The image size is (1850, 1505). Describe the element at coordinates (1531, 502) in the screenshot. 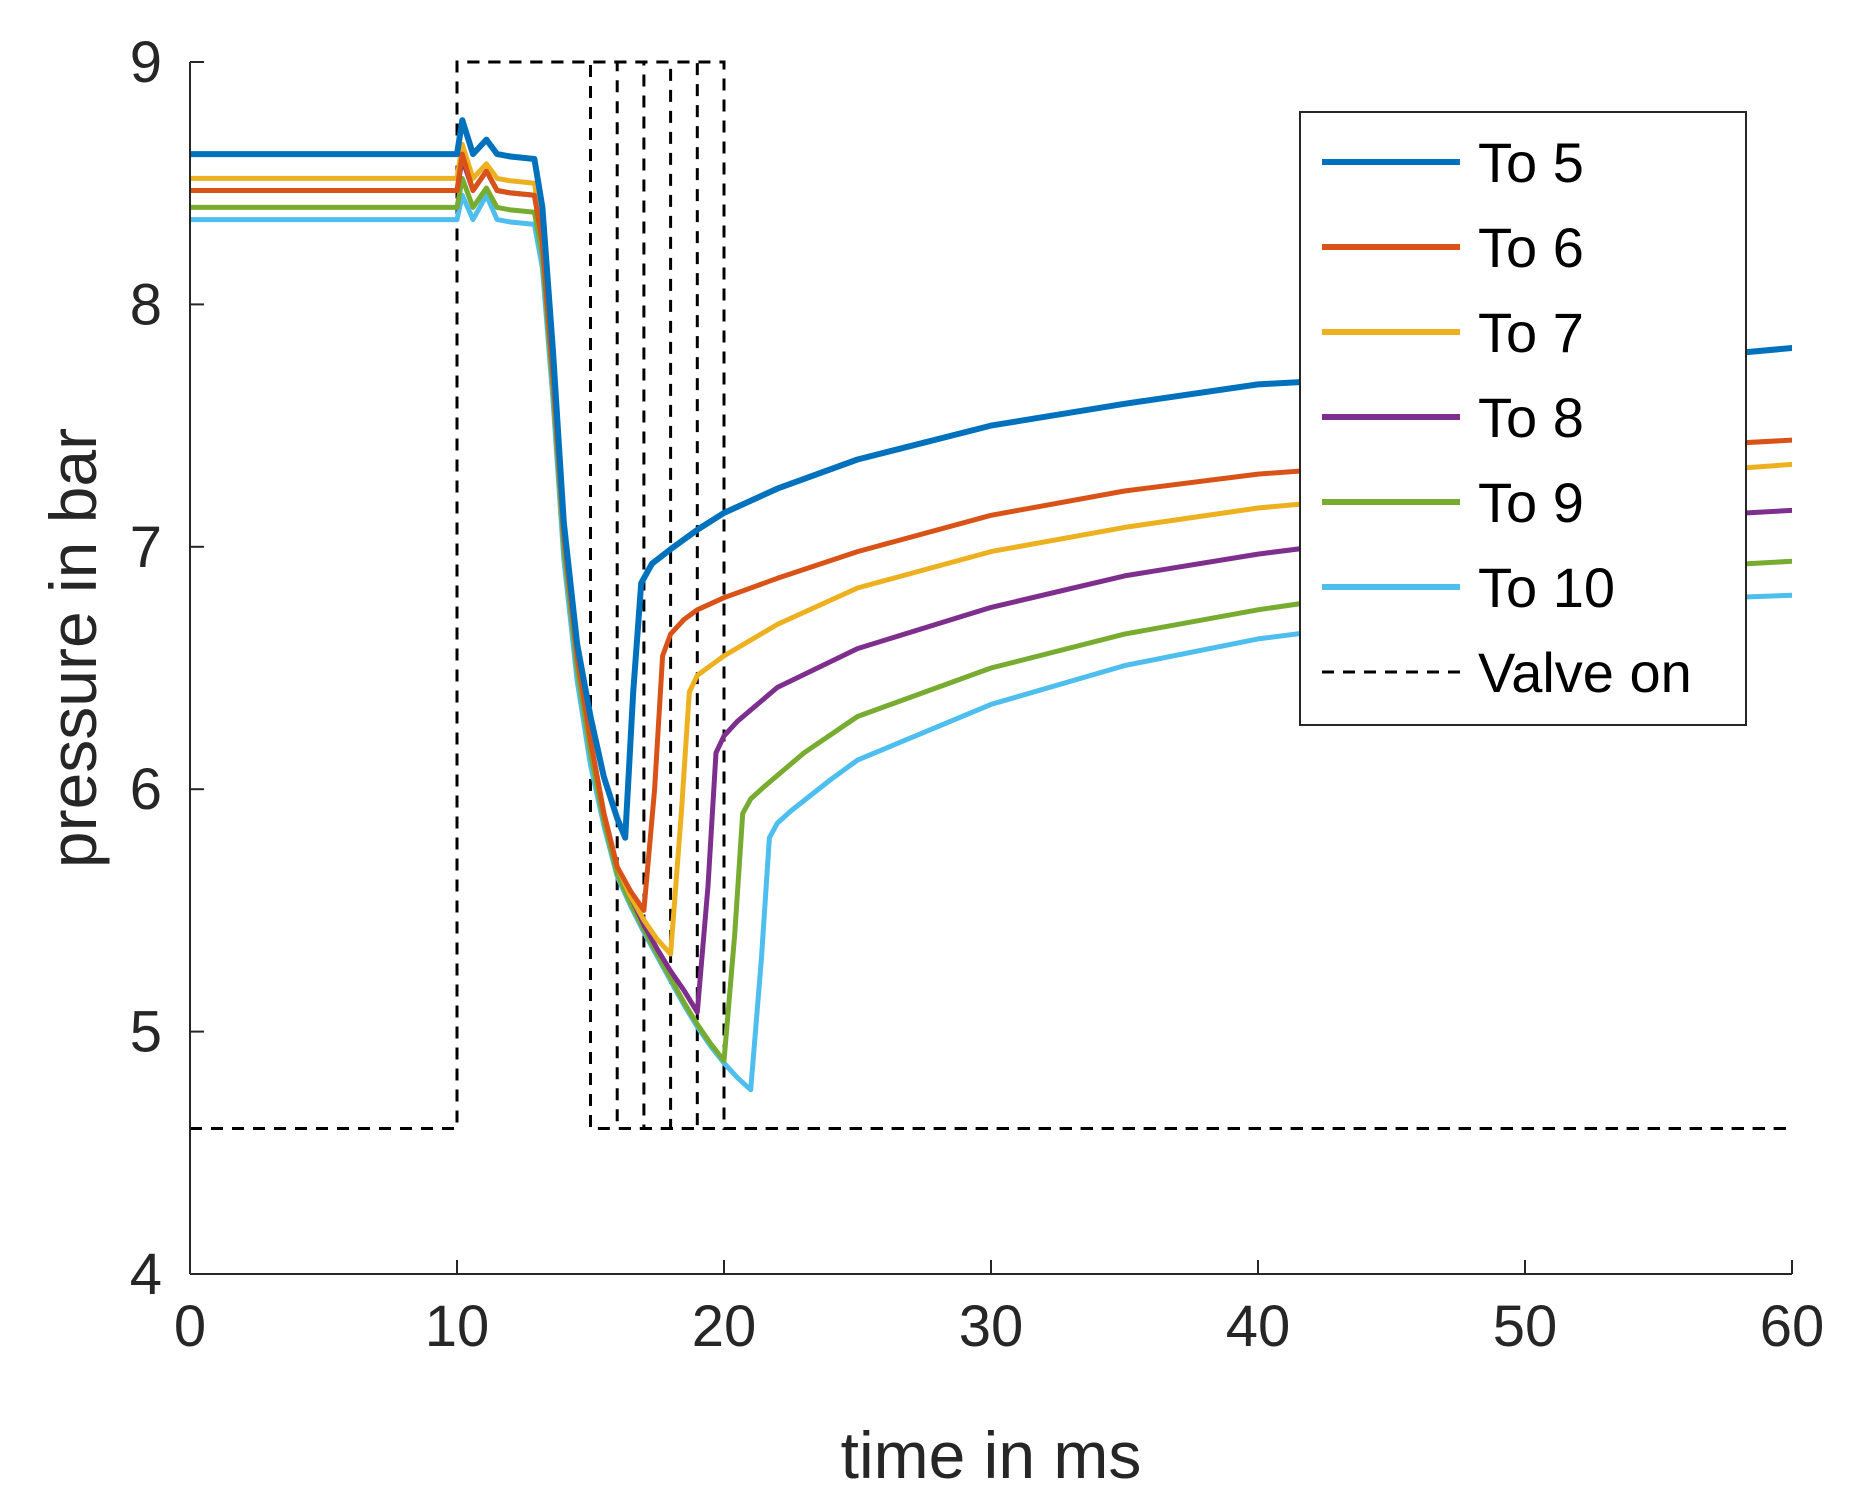

I see `legend-label: To 9` at that location.